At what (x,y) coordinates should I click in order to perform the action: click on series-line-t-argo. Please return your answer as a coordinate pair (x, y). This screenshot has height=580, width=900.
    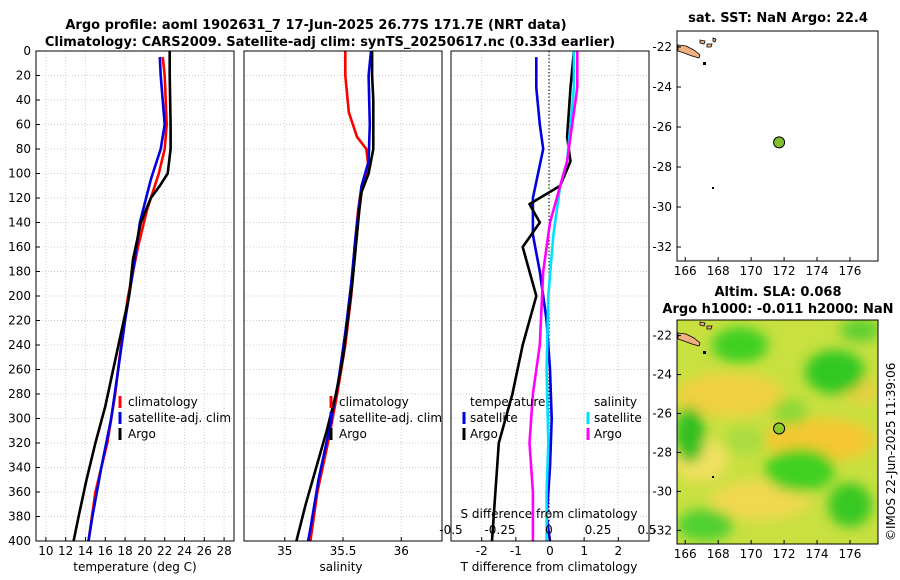
    Looking at the image, I should click on (533, 296).